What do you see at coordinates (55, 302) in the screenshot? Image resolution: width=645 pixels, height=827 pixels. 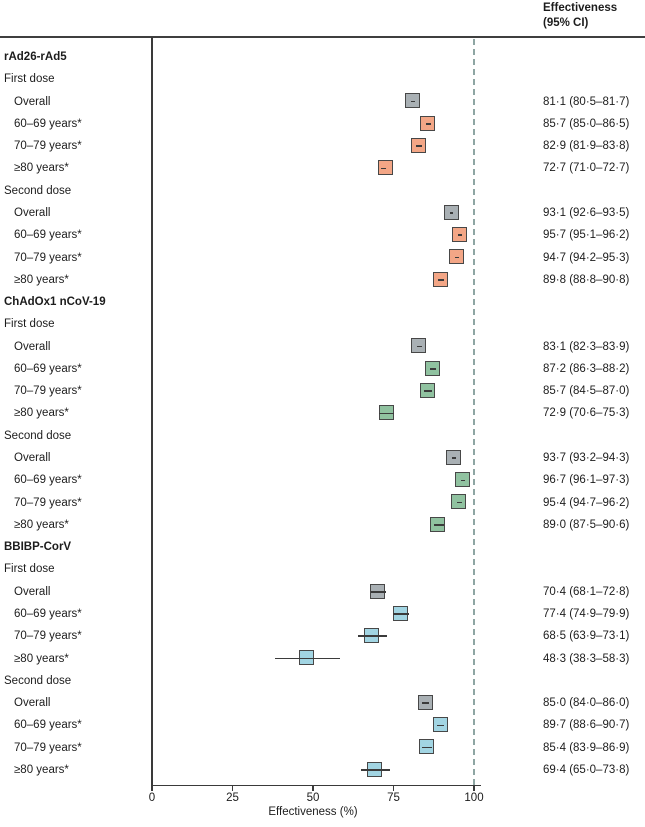 I see `group-label: ChAdOx1 nCoV-19` at bounding box center [55, 302].